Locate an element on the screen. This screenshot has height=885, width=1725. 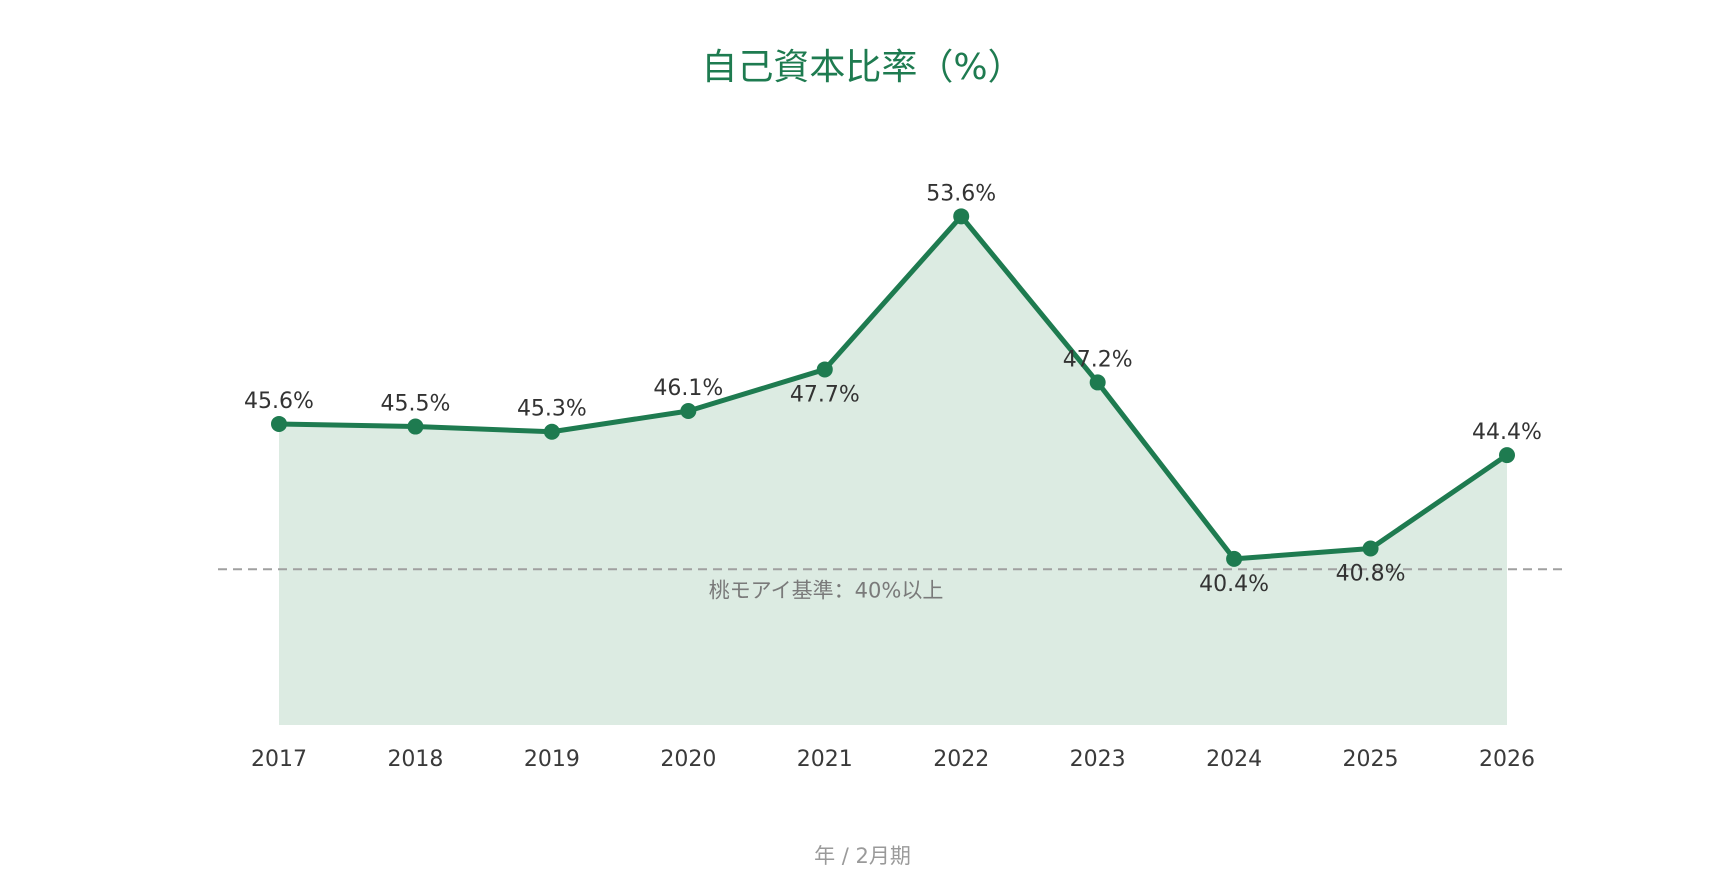
data-label-2019: 45.3% is located at coordinates (552, 409).